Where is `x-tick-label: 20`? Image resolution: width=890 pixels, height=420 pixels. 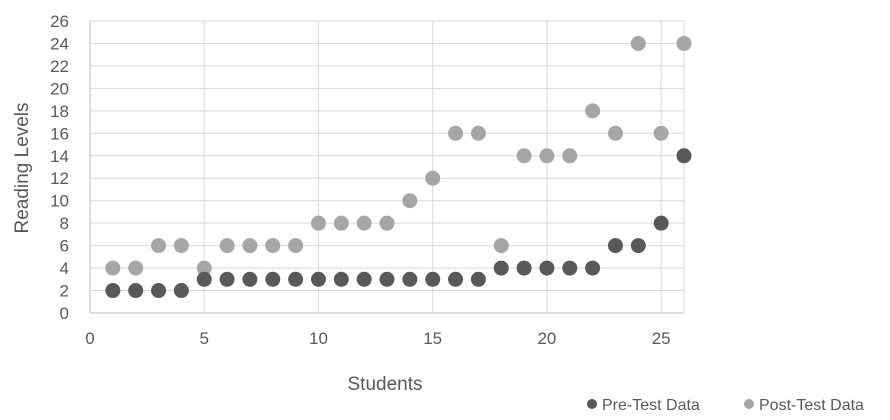 x-tick-label: 20 is located at coordinates (546, 338).